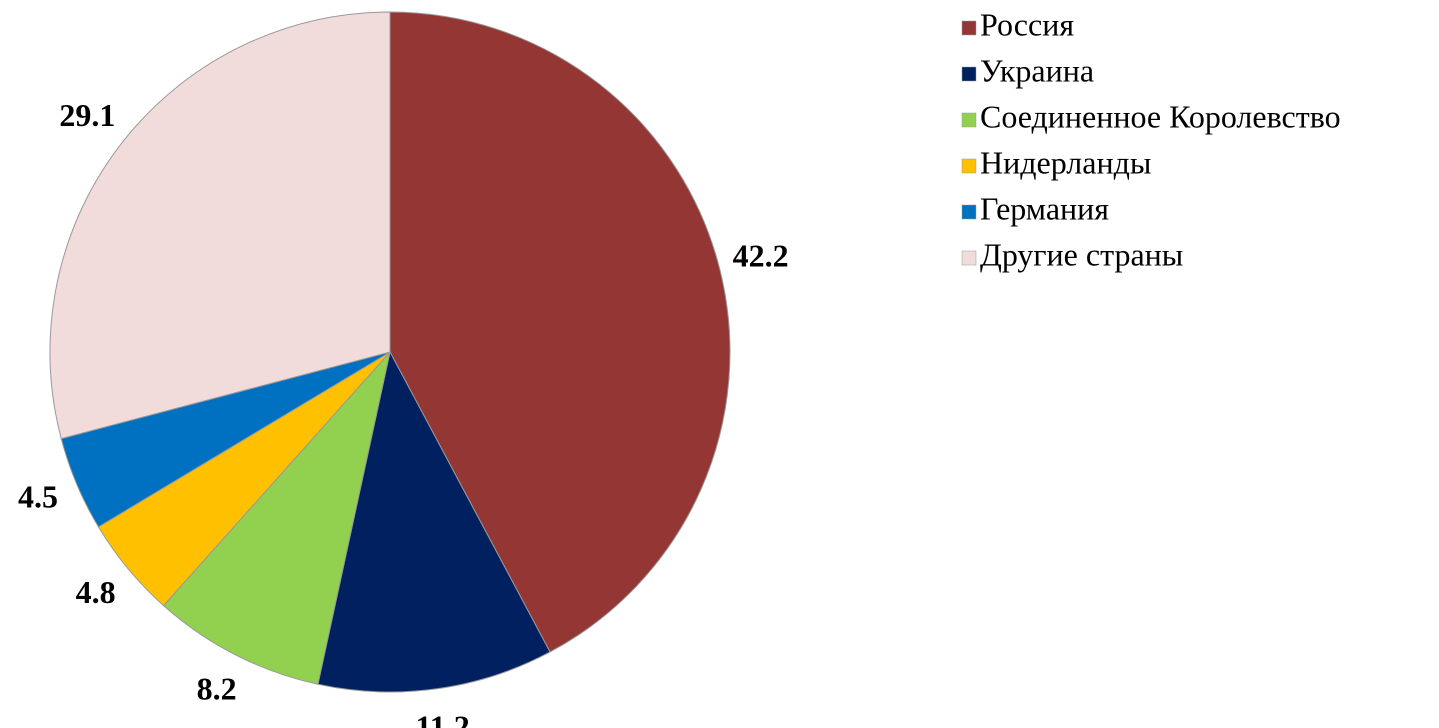  I want to click on legend-label: Россия, so click(1027, 24).